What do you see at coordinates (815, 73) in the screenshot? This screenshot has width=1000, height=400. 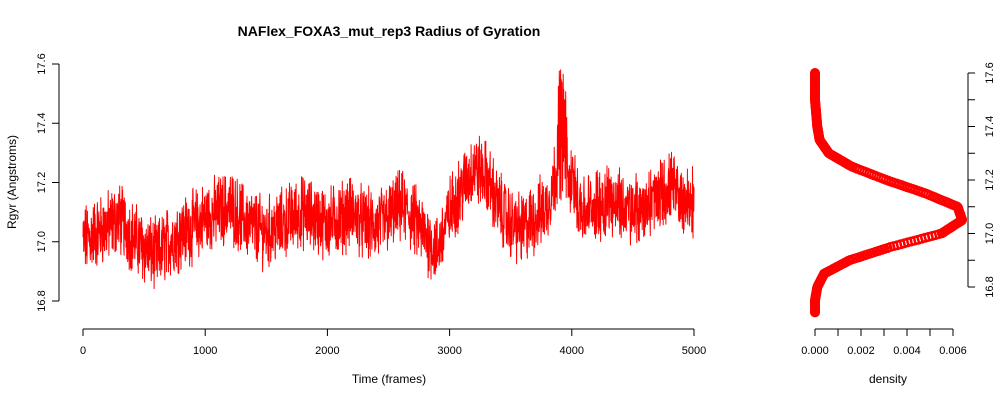 I see `density-point` at bounding box center [815, 73].